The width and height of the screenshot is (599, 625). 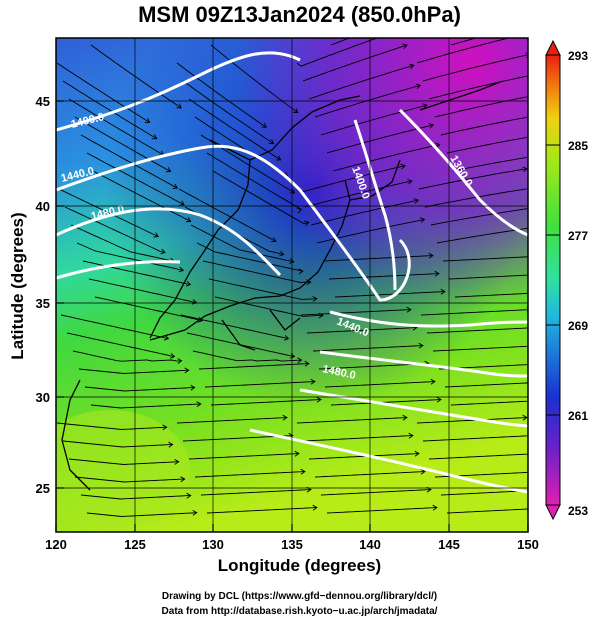 What do you see at coordinates (17, 286) in the screenshot?
I see `y-axis-label: Latitude (degrees)` at bounding box center [17, 286].